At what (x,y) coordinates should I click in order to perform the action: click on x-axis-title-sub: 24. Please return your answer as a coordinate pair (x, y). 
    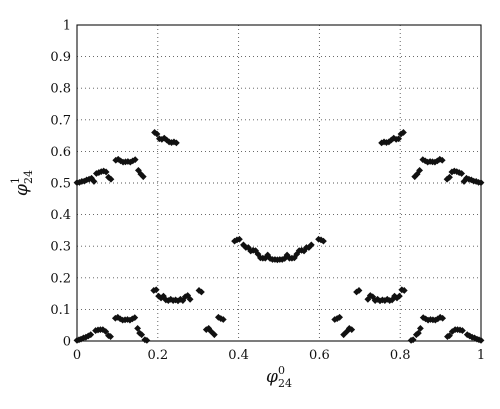
    Looking at the image, I should click on (285, 383).